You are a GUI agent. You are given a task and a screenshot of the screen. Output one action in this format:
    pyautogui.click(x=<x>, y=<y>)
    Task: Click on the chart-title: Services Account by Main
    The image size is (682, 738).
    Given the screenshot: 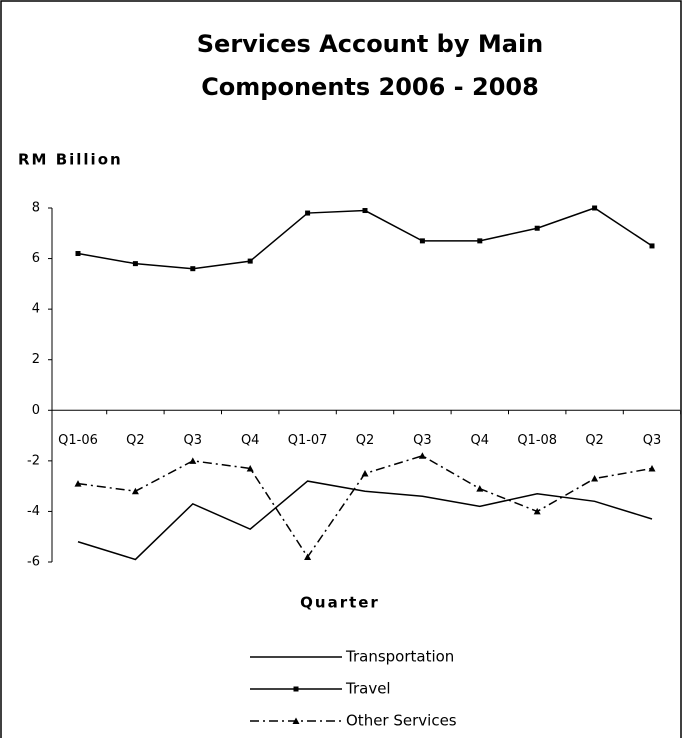 What is the action you would take?
    pyautogui.click(x=370, y=44)
    